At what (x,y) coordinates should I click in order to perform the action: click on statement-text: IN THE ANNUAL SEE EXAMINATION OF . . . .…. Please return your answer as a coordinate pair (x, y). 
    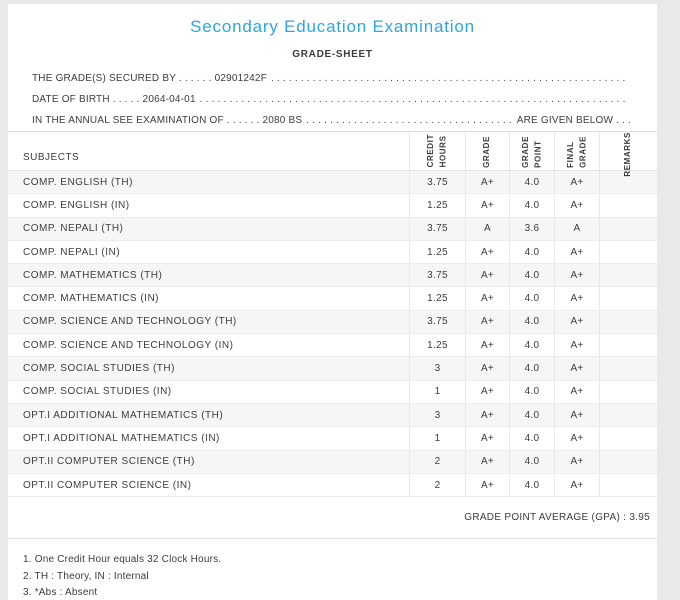
    Looking at the image, I should click on (167, 120).